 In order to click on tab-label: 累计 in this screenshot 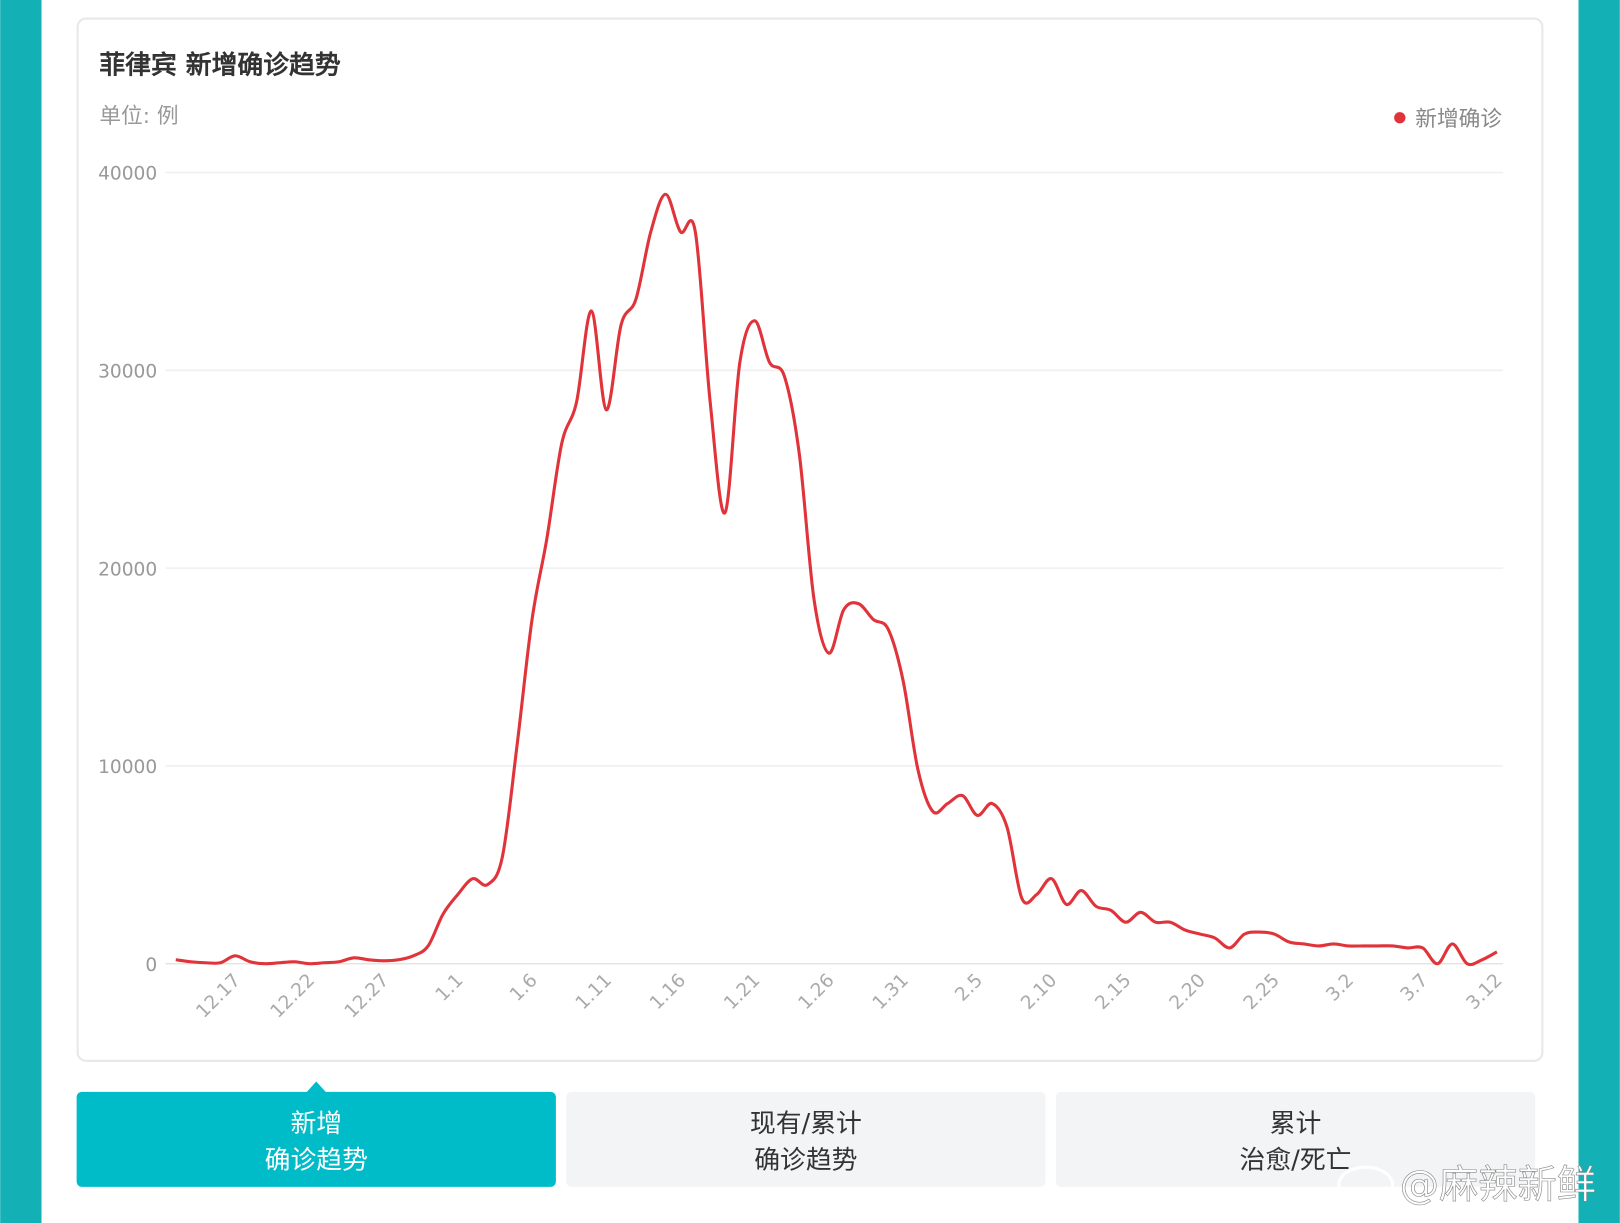, I will do `click(1296, 1124)`.